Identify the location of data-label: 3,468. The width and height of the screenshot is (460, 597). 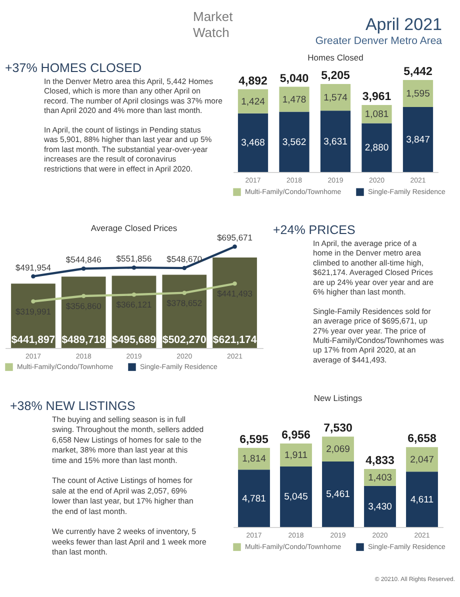
(253, 143).